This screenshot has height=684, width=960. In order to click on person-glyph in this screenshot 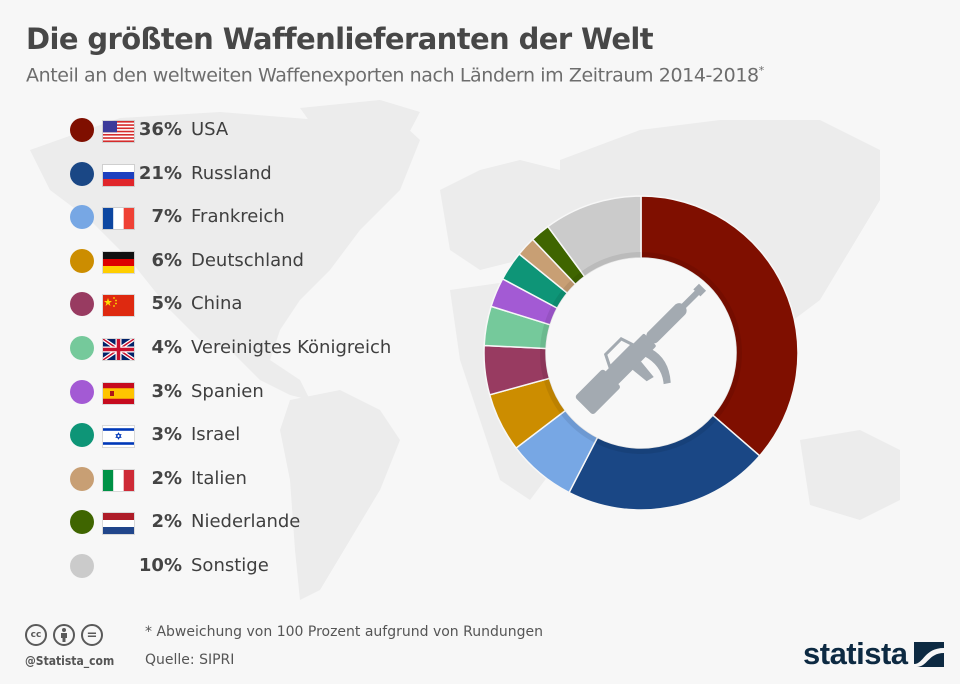, I will do `click(64, 635)`.